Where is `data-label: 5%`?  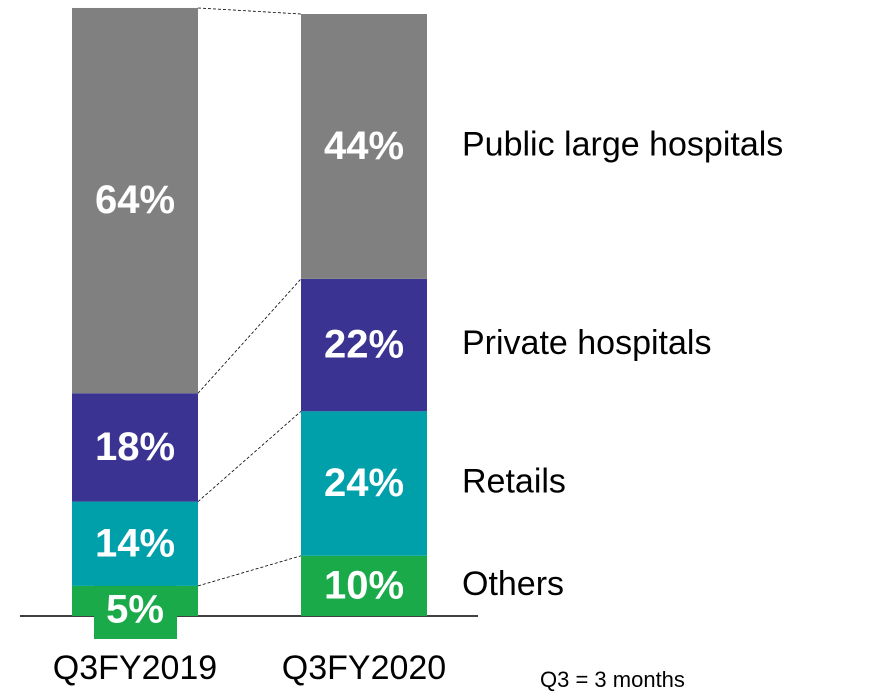 data-label: 5% is located at coordinates (135, 610).